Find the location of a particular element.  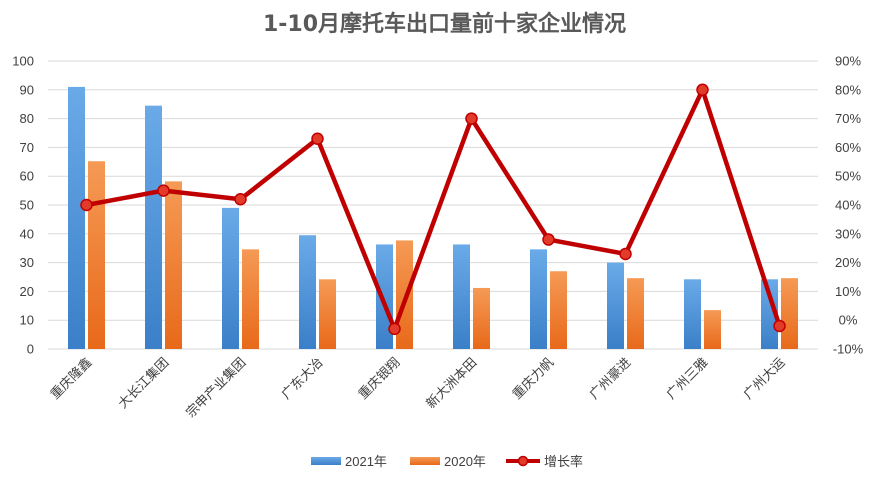

y-left-tick-label: 30 is located at coordinates (27, 262).